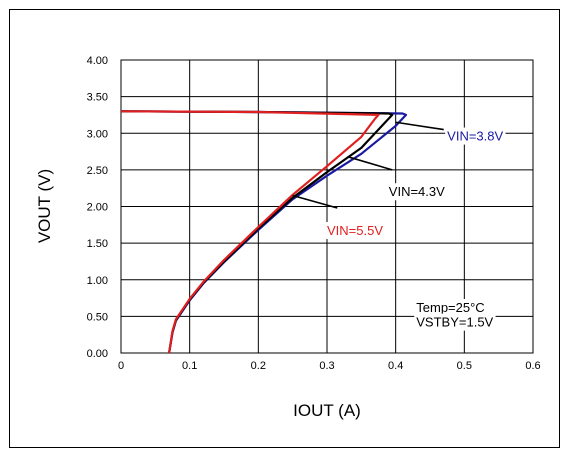 The image size is (571, 459). Describe the element at coordinates (326, 366) in the screenshot. I see `x-tick-label: 0.3` at that location.